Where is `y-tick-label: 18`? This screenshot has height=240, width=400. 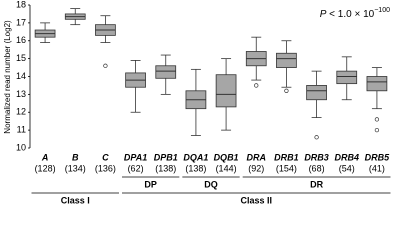 y-tick-label: 18 is located at coordinates (21, 4).